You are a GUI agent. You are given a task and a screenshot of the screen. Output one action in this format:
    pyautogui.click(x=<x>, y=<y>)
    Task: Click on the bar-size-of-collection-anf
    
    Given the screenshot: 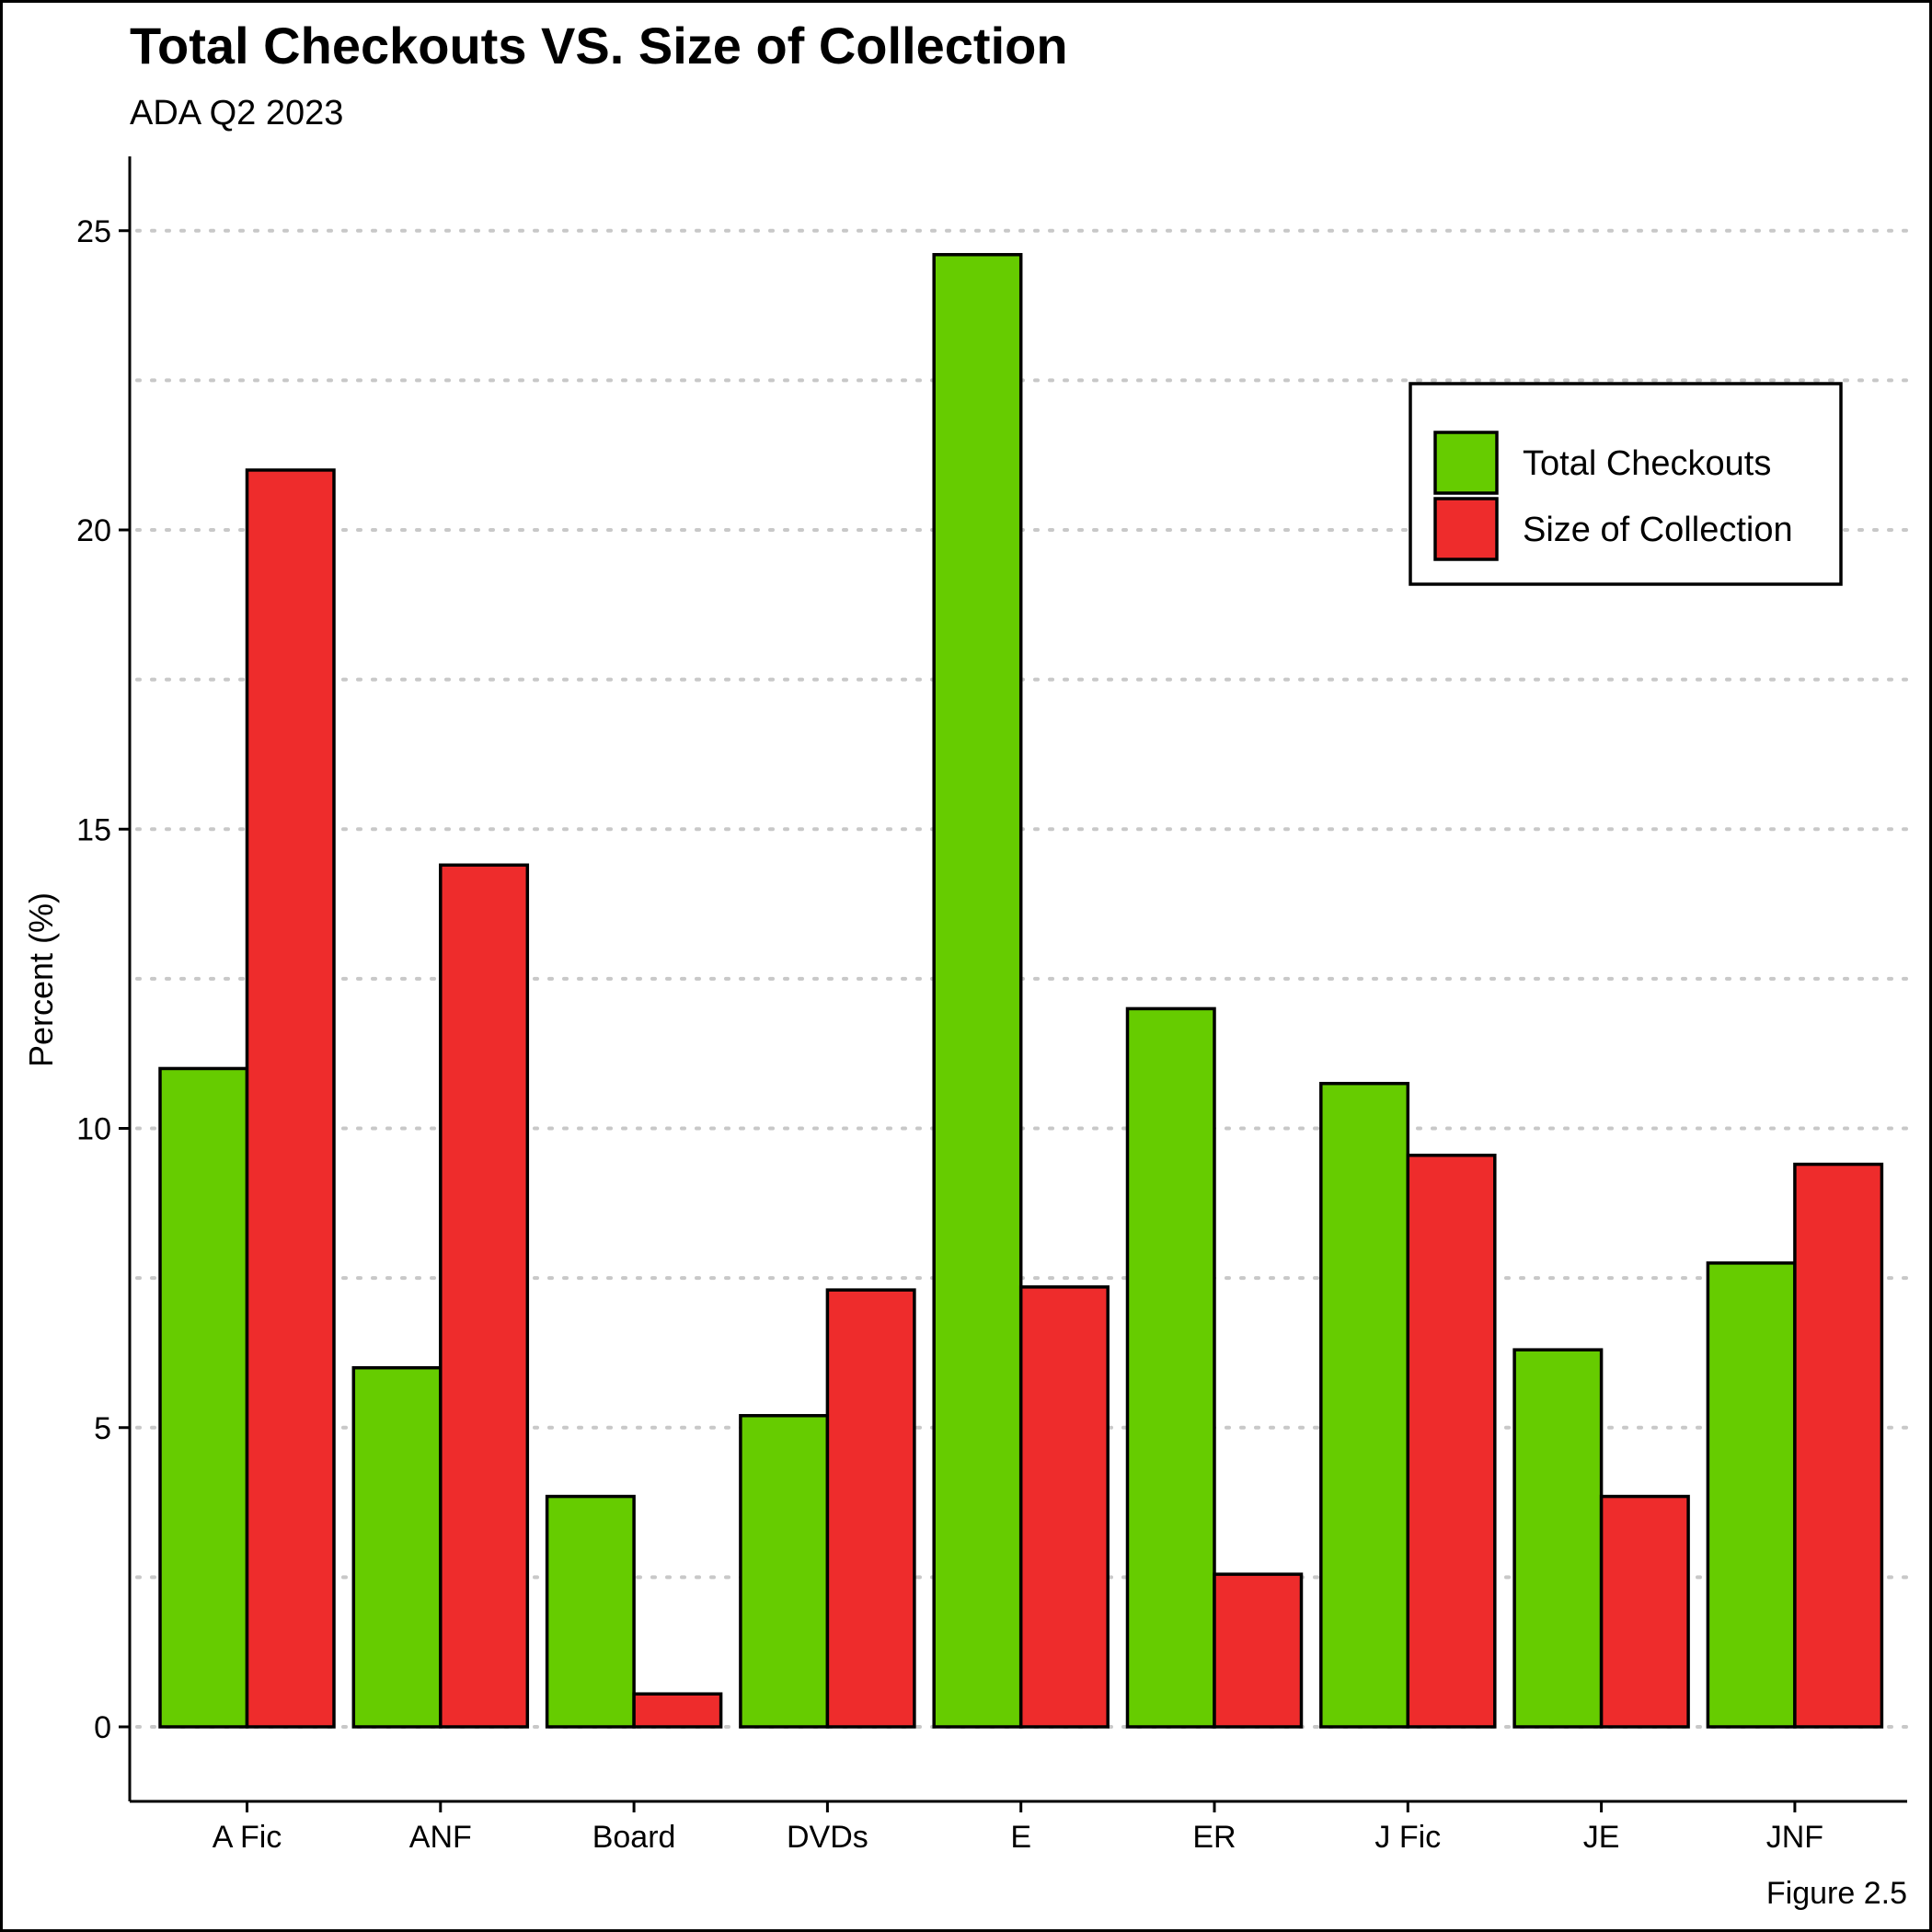 What is the action you would take?
    pyautogui.click(x=484, y=1296)
    